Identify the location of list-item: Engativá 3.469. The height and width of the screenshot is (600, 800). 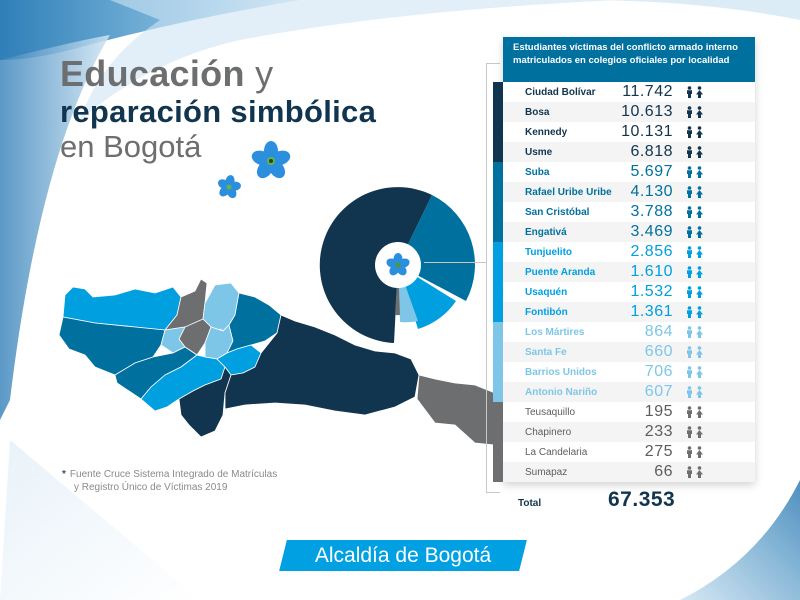
(624, 232).